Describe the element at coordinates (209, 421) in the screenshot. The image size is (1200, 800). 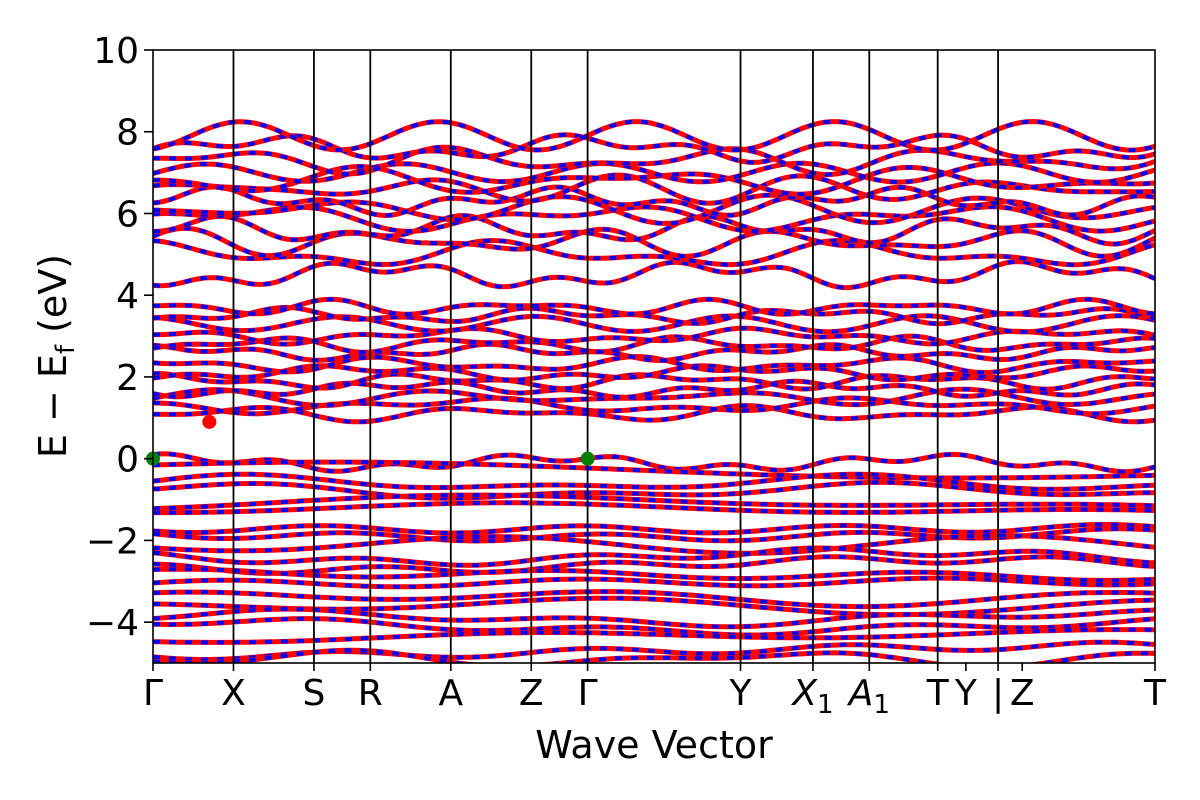
I see `cbm-marker` at that location.